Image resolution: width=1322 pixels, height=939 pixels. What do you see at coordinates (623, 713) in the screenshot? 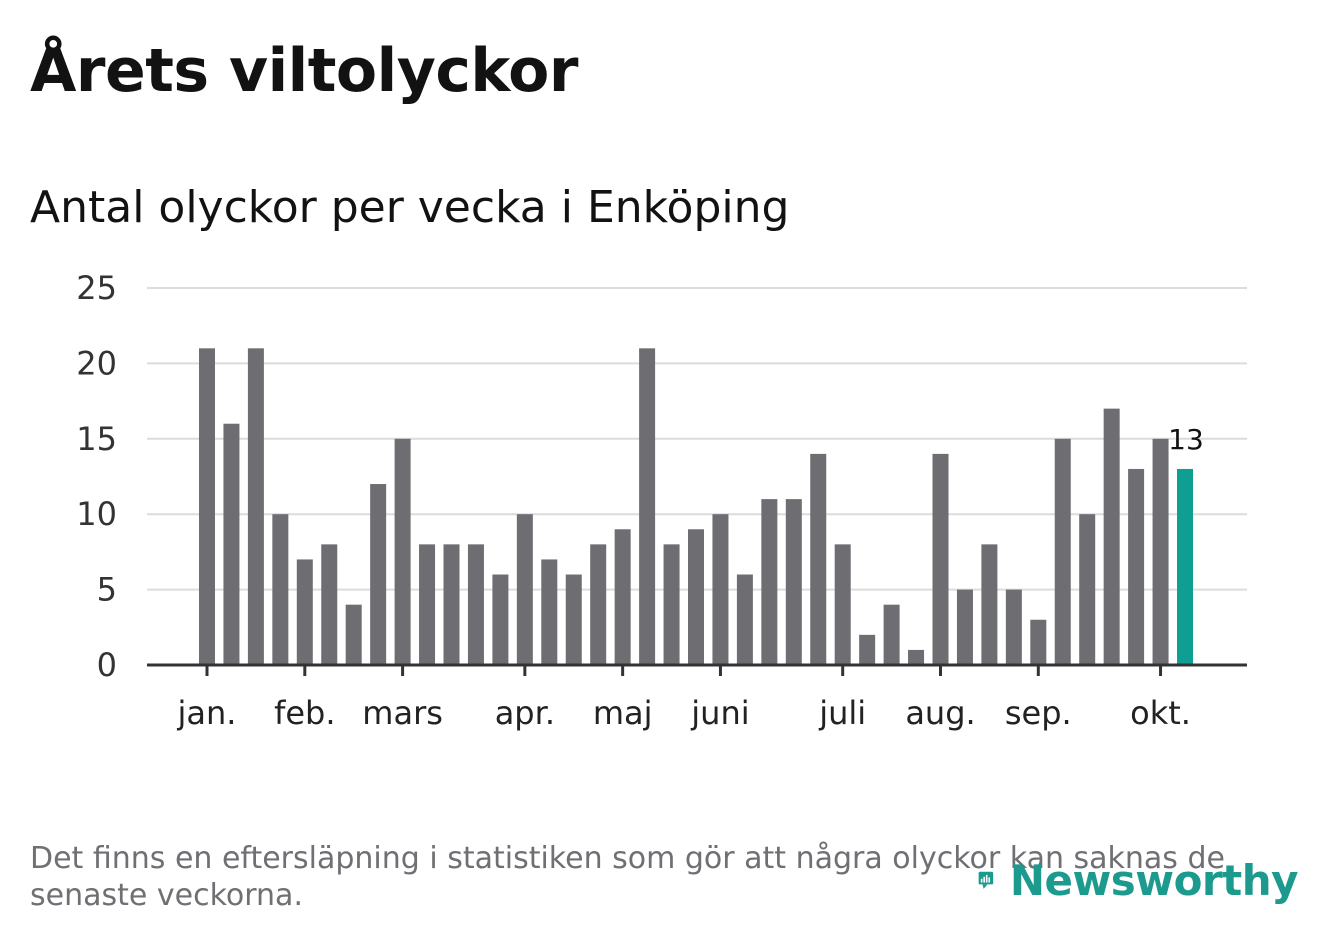
I see `x-tick-label: maj` at bounding box center [623, 713].